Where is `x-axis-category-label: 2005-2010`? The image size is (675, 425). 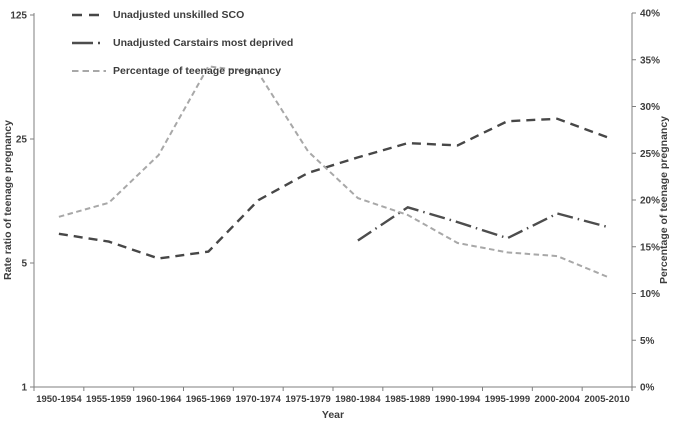
x-axis-category-label: 2005-2010 is located at coordinates (606, 399).